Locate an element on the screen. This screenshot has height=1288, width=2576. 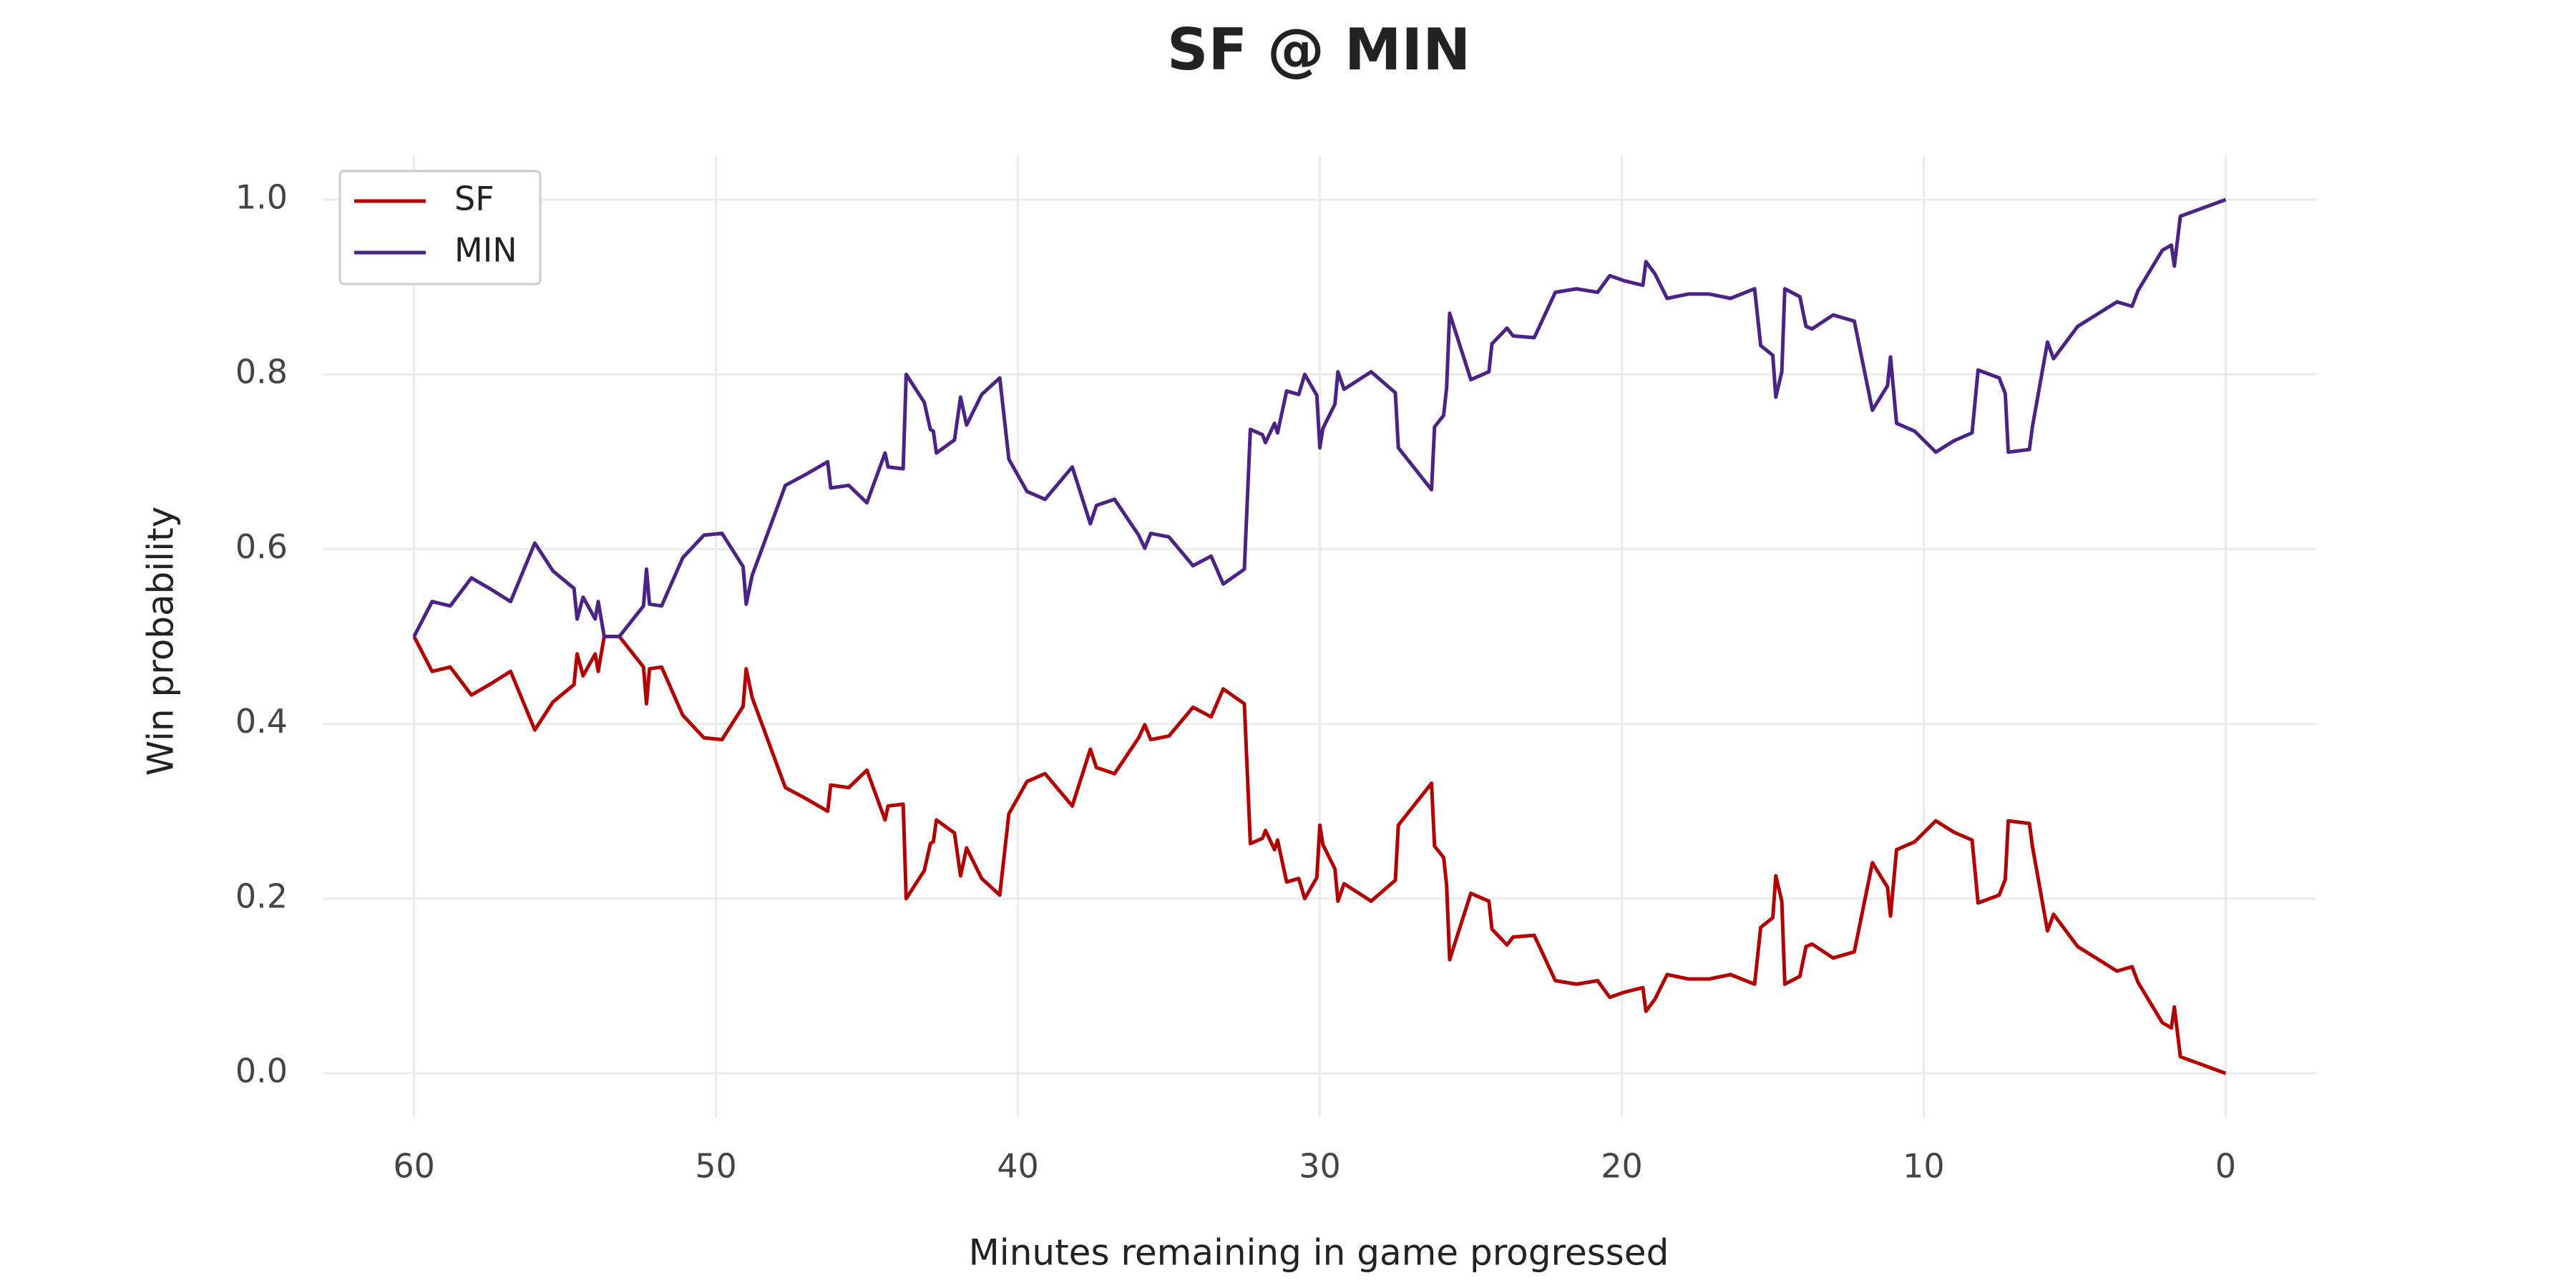
y-tick-label: 0.2 is located at coordinates (261, 896).